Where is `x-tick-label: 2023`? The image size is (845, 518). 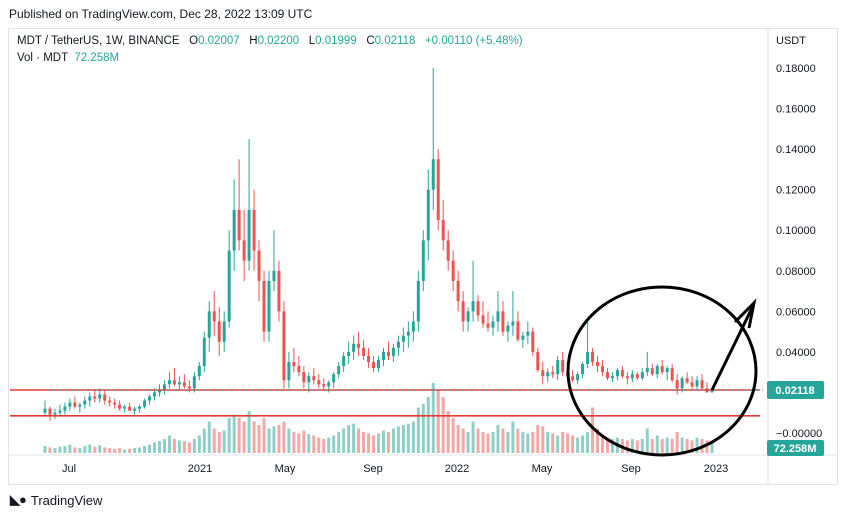
x-tick-label: 2023 is located at coordinates (716, 469).